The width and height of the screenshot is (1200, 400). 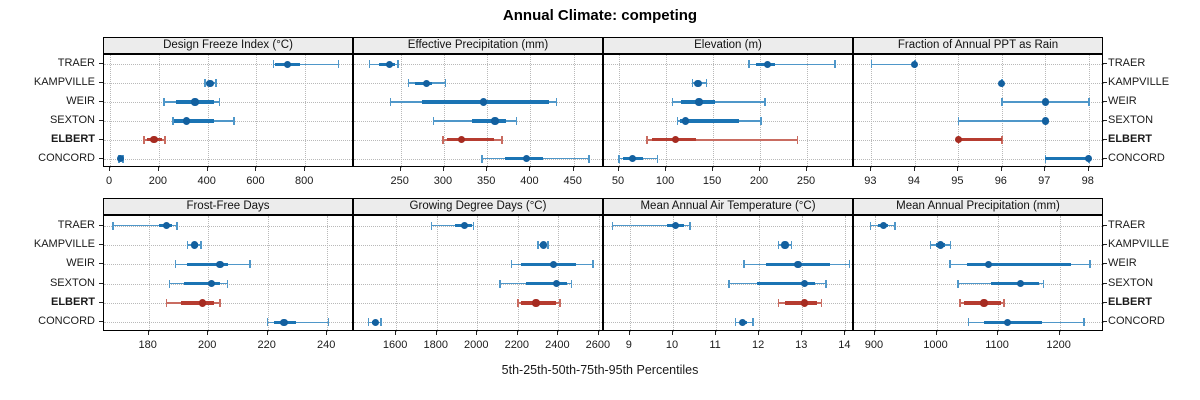 What do you see at coordinates (728, 273) in the screenshot?
I see `panel-mean-annual-air-temperature-c` at bounding box center [728, 273].